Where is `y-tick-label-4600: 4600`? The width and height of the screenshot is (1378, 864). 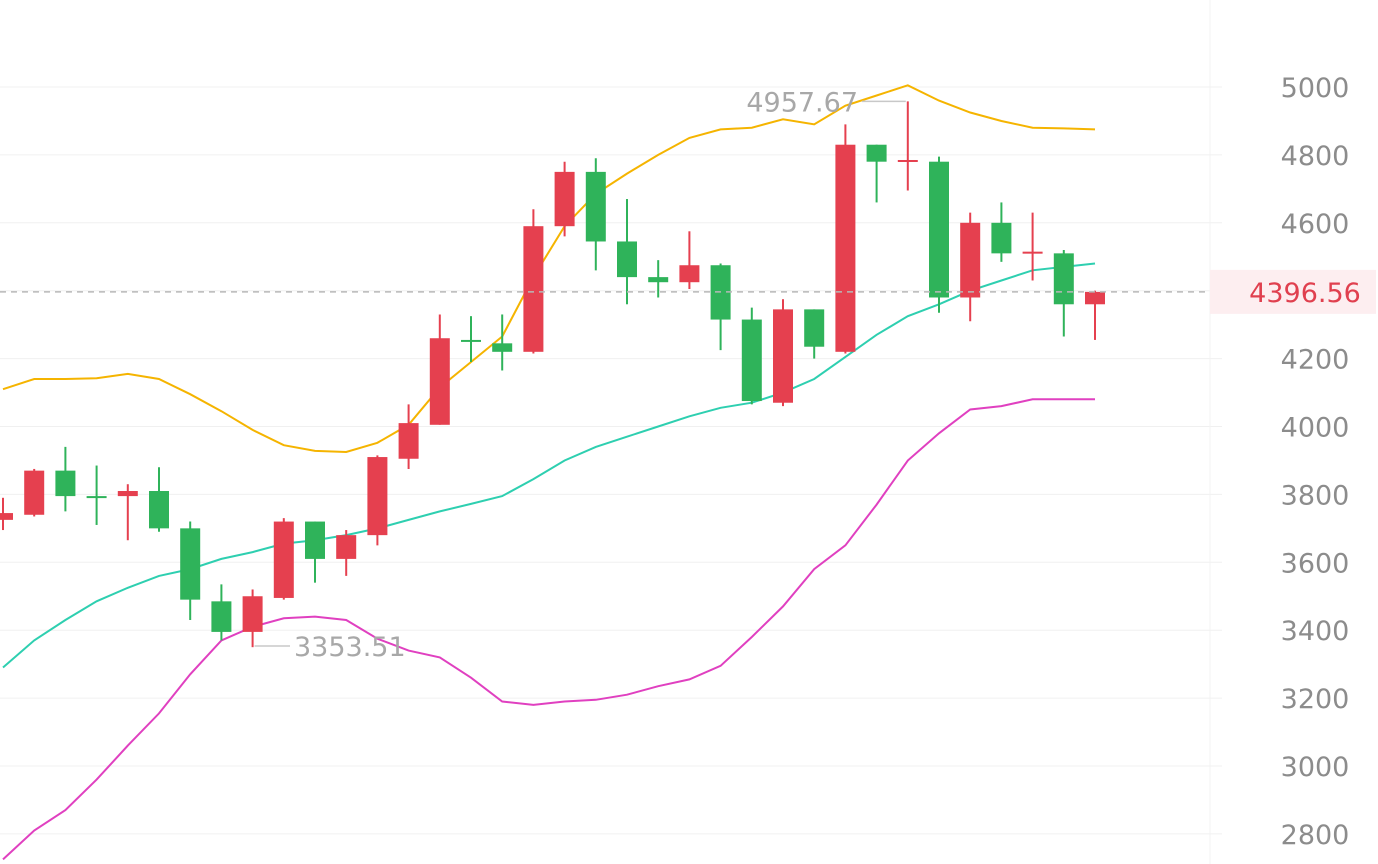
y-tick-label-4600: 4600 is located at coordinates (1315, 224).